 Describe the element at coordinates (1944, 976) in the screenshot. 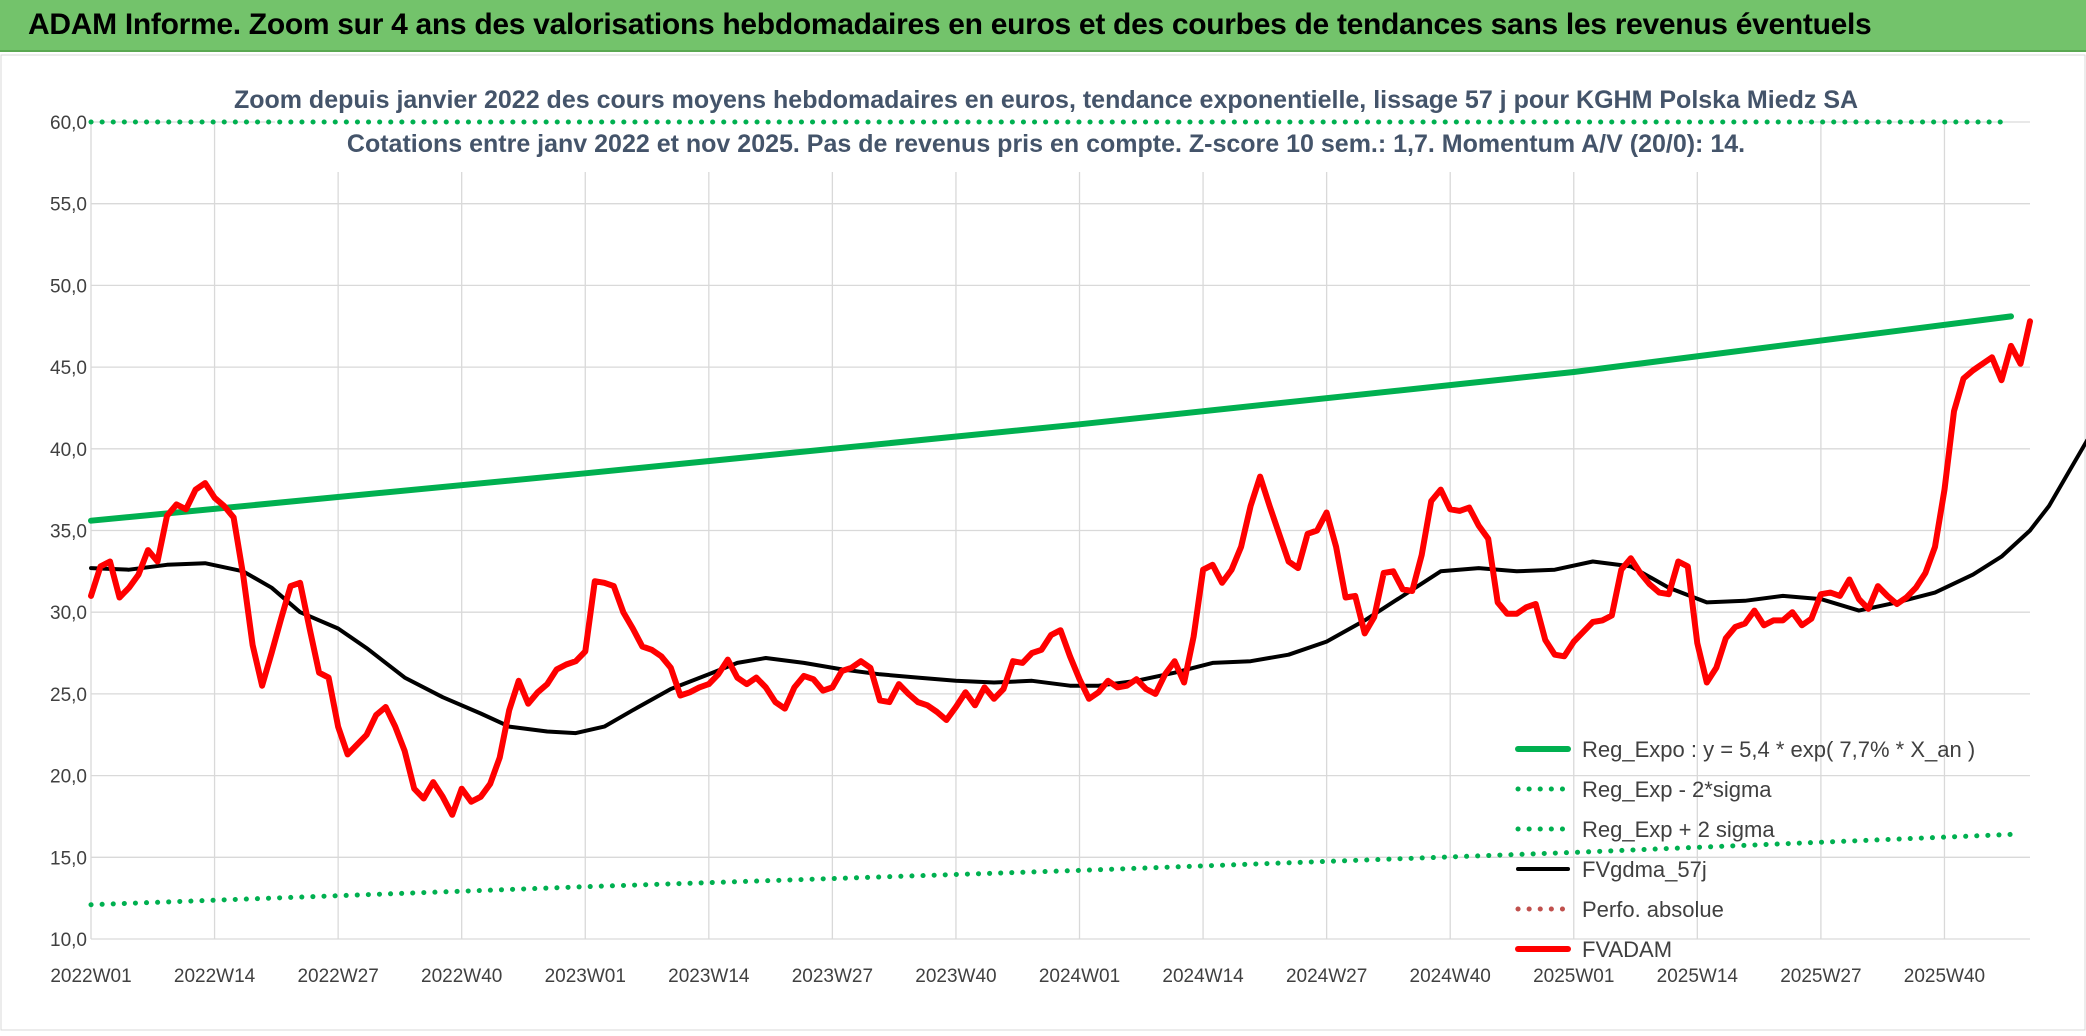

I see `x-tick-label: 2025W40` at that location.